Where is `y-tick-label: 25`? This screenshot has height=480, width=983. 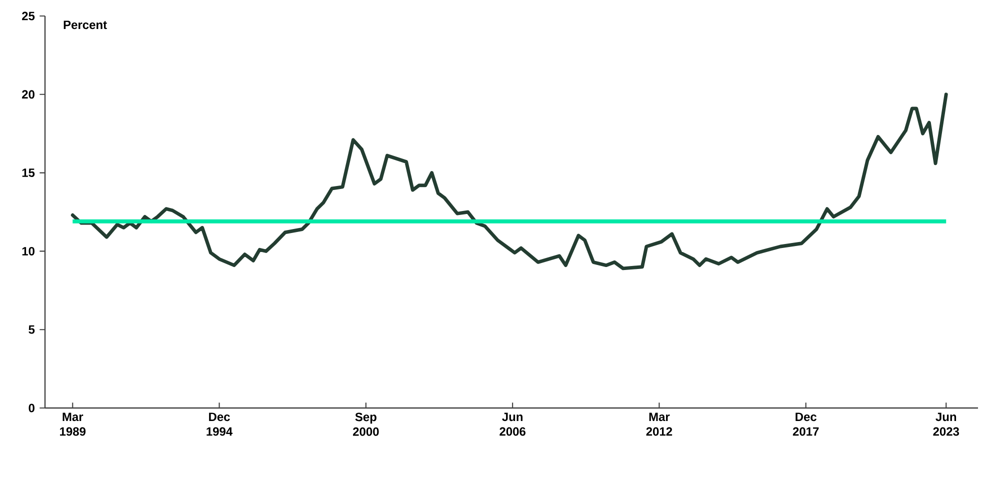 y-tick-label: 25 is located at coordinates (28, 16).